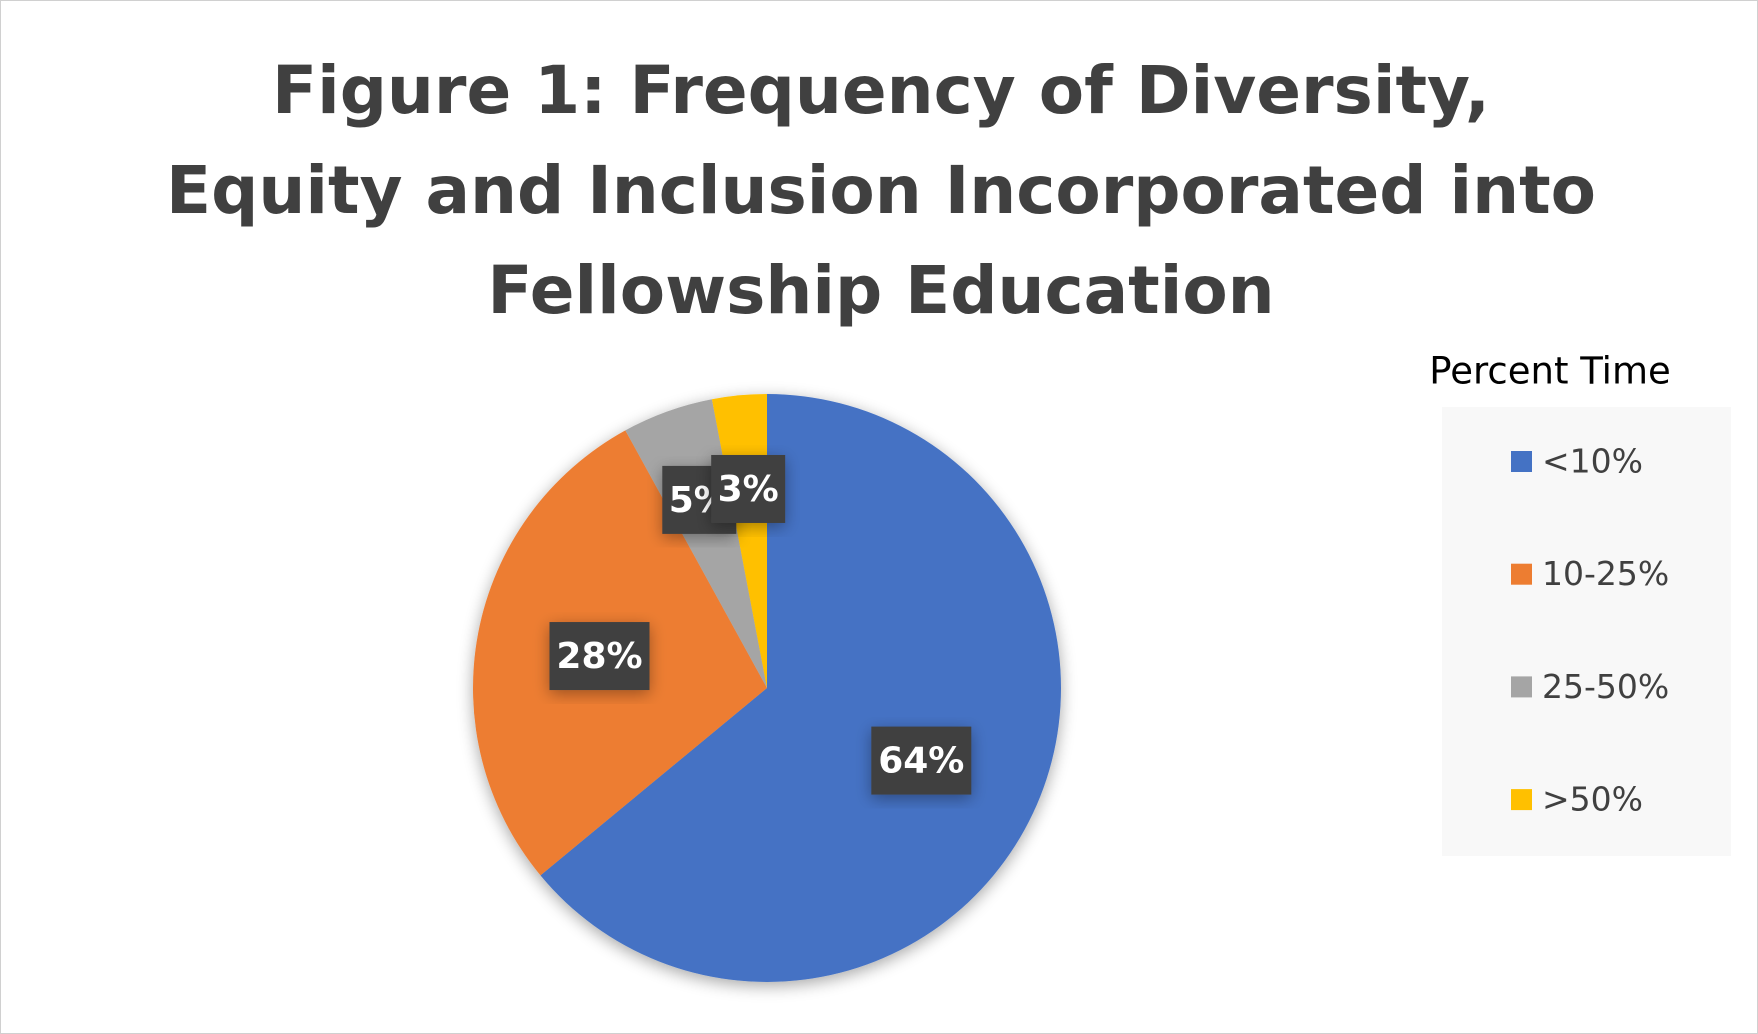  What do you see at coordinates (696, 543) in the screenshot?
I see `pie-slice` at bounding box center [696, 543].